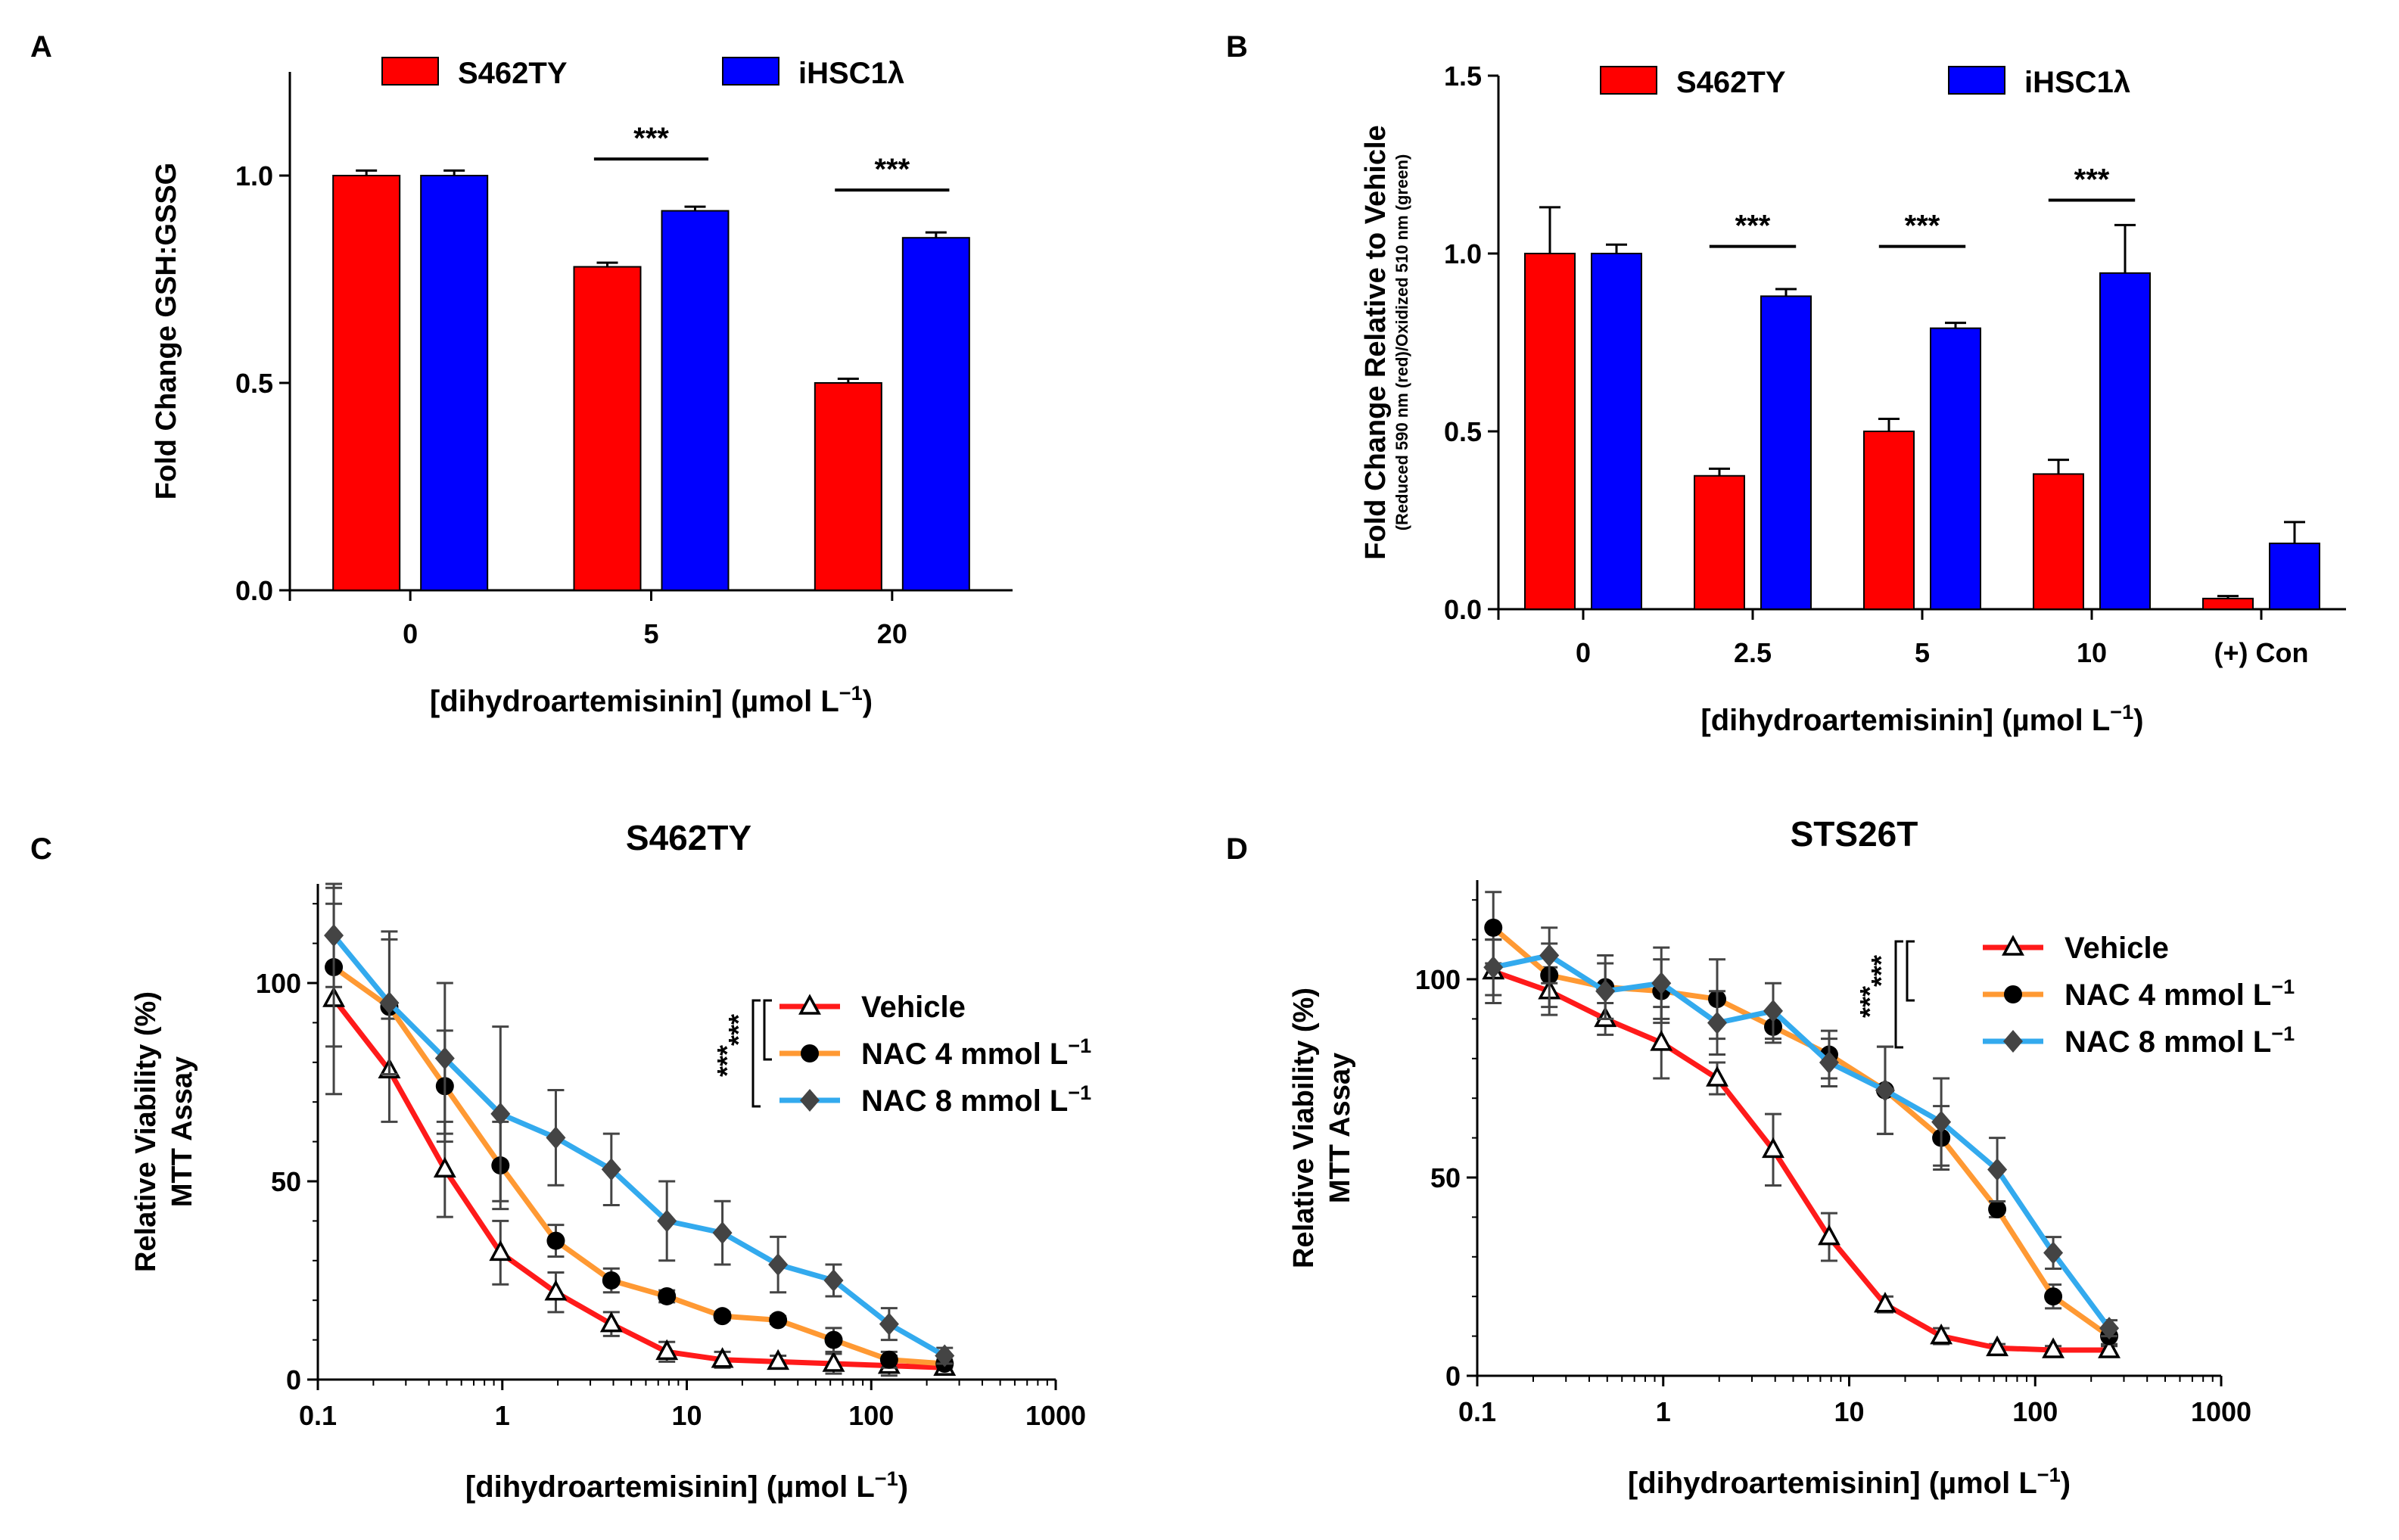  I want to click on y-tick-label: 1.5, so click(1463, 76).